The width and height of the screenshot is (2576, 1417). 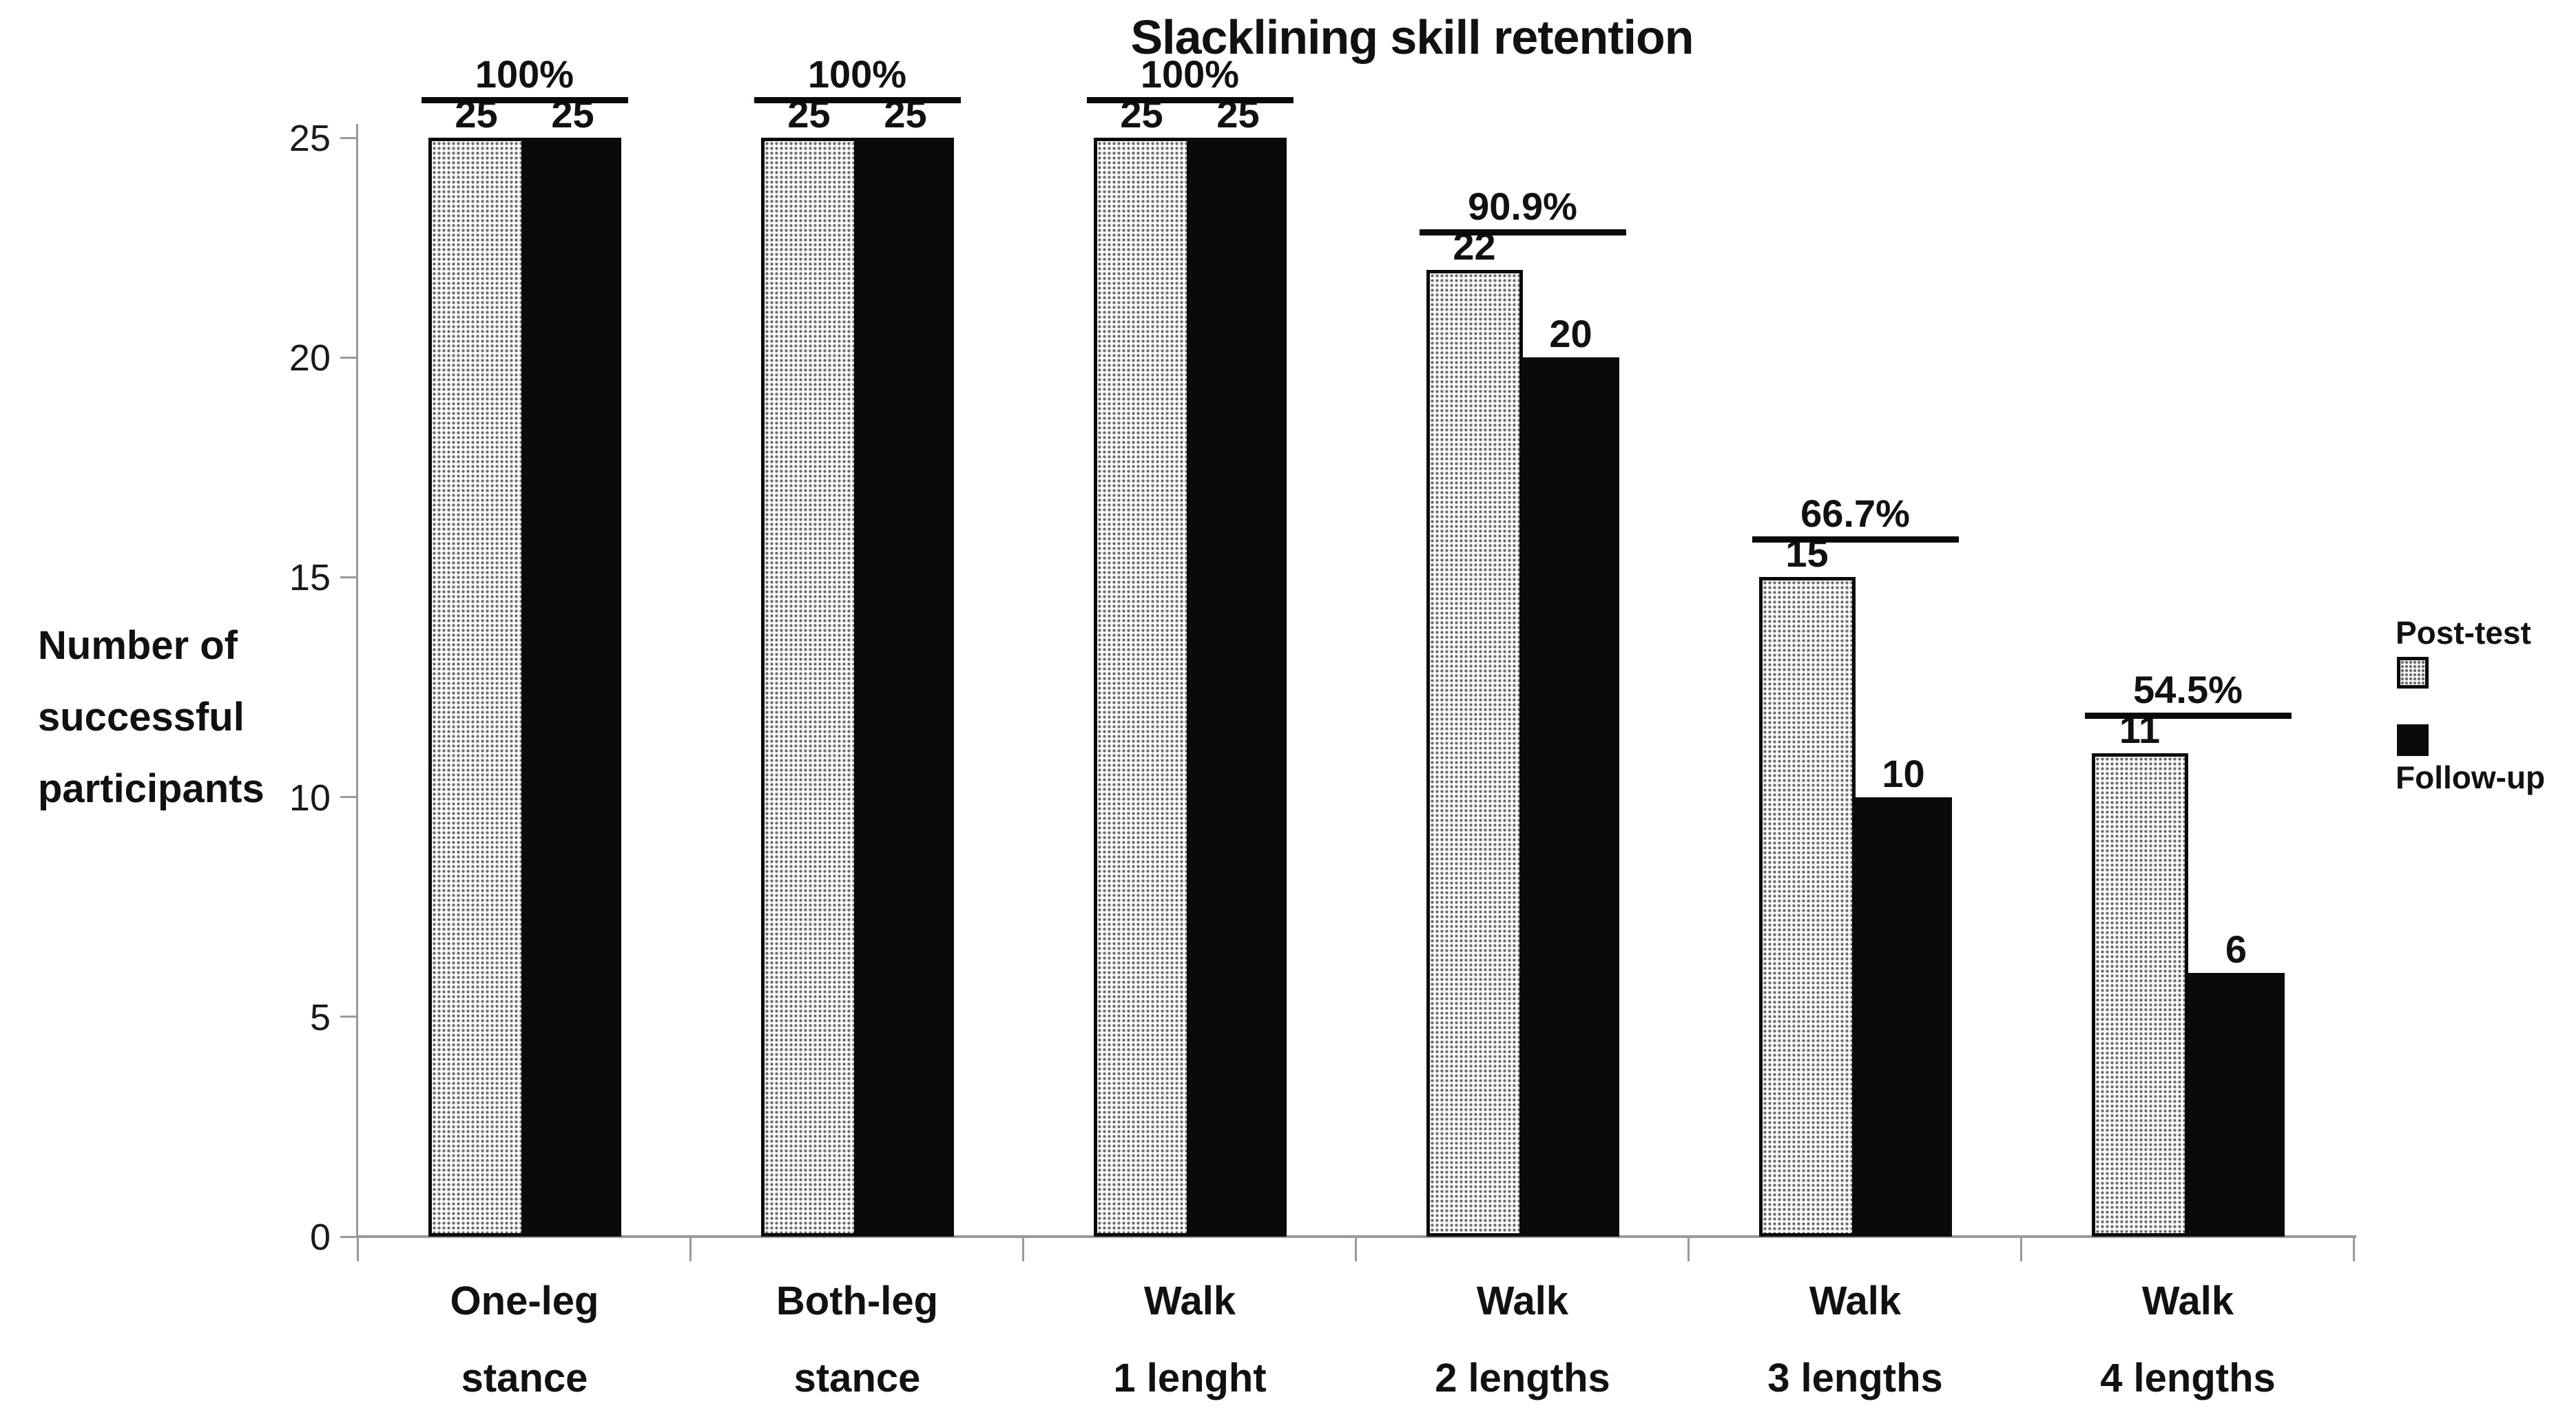 What do you see at coordinates (857, 1378) in the screenshot?
I see `x-axis-label-line2-both-leg-stance: stance` at bounding box center [857, 1378].